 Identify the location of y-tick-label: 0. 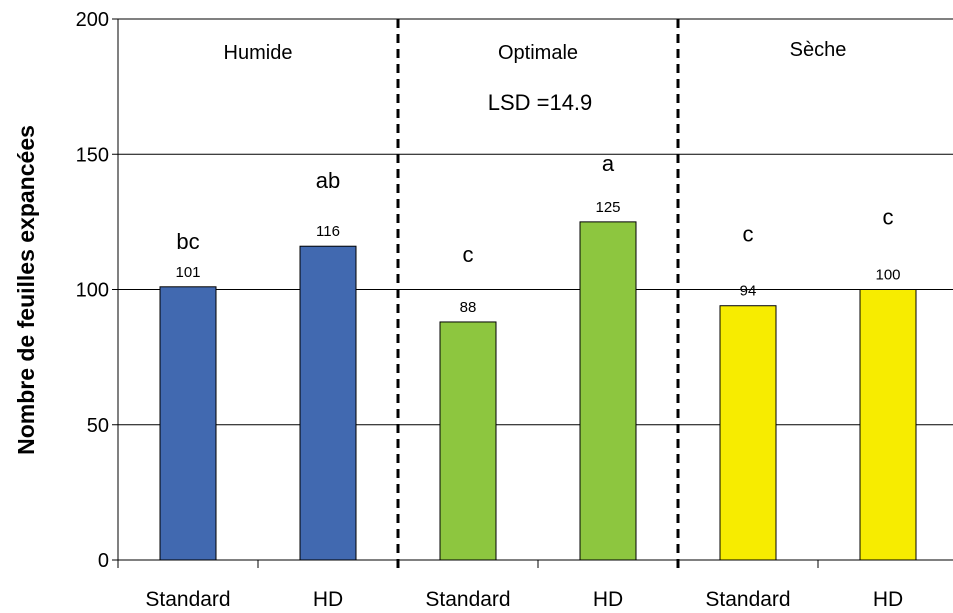
(103, 561).